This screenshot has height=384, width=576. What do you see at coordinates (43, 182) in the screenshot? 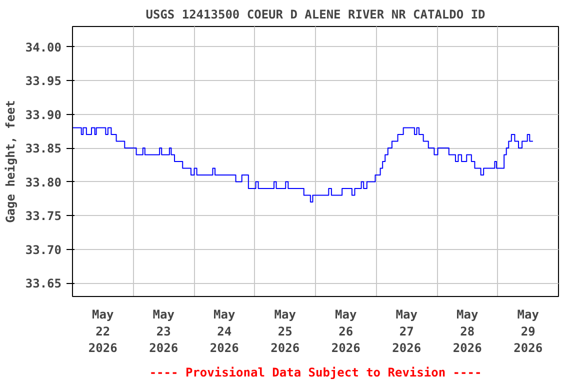
I see `y-tick-label: 33.80` at bounding box center [43, 182].